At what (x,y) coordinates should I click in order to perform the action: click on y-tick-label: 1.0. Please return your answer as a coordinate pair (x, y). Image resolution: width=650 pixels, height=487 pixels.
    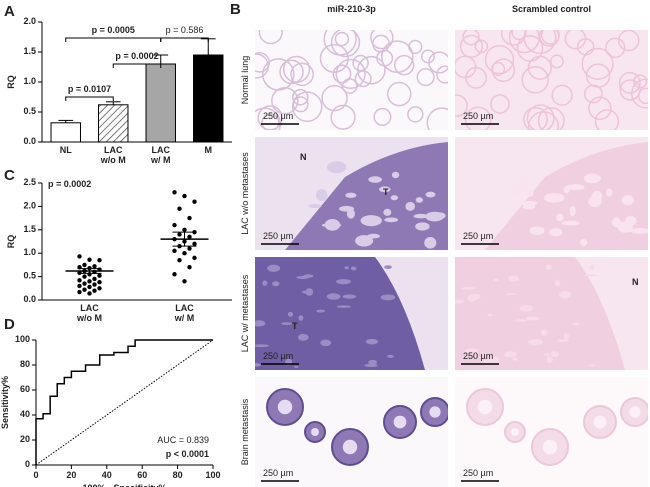
    Looking at the image, I should click on (29, 81).